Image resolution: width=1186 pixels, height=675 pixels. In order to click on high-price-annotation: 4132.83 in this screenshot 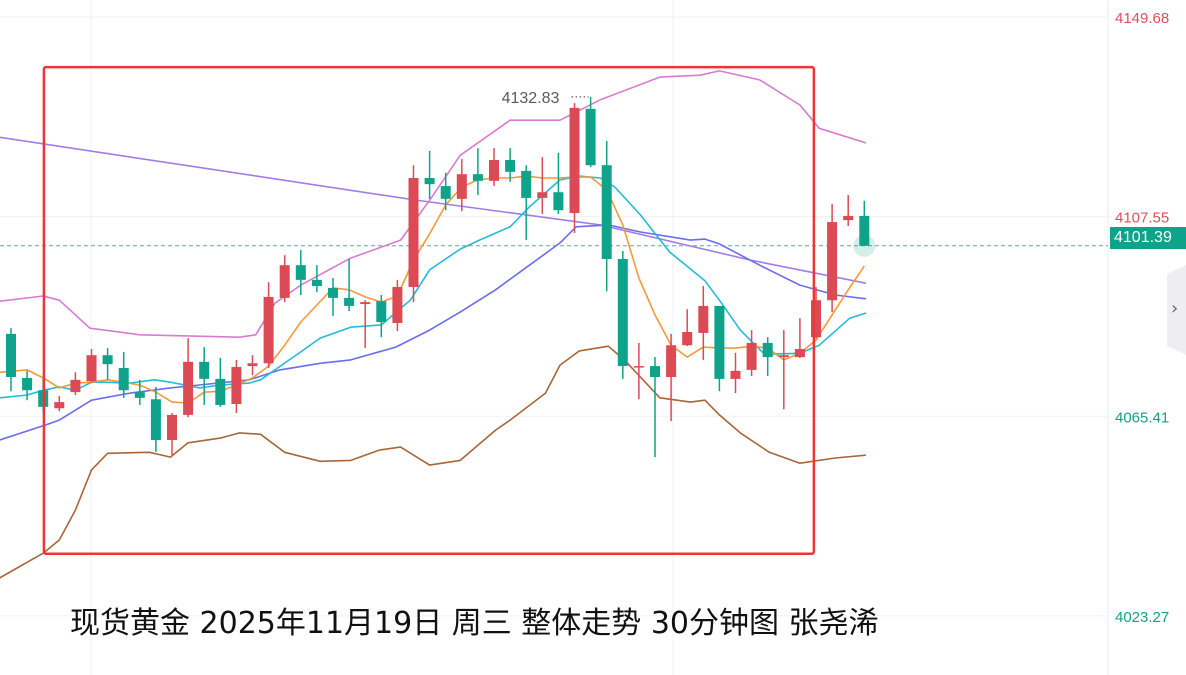, I will do `click(531, 98)`.